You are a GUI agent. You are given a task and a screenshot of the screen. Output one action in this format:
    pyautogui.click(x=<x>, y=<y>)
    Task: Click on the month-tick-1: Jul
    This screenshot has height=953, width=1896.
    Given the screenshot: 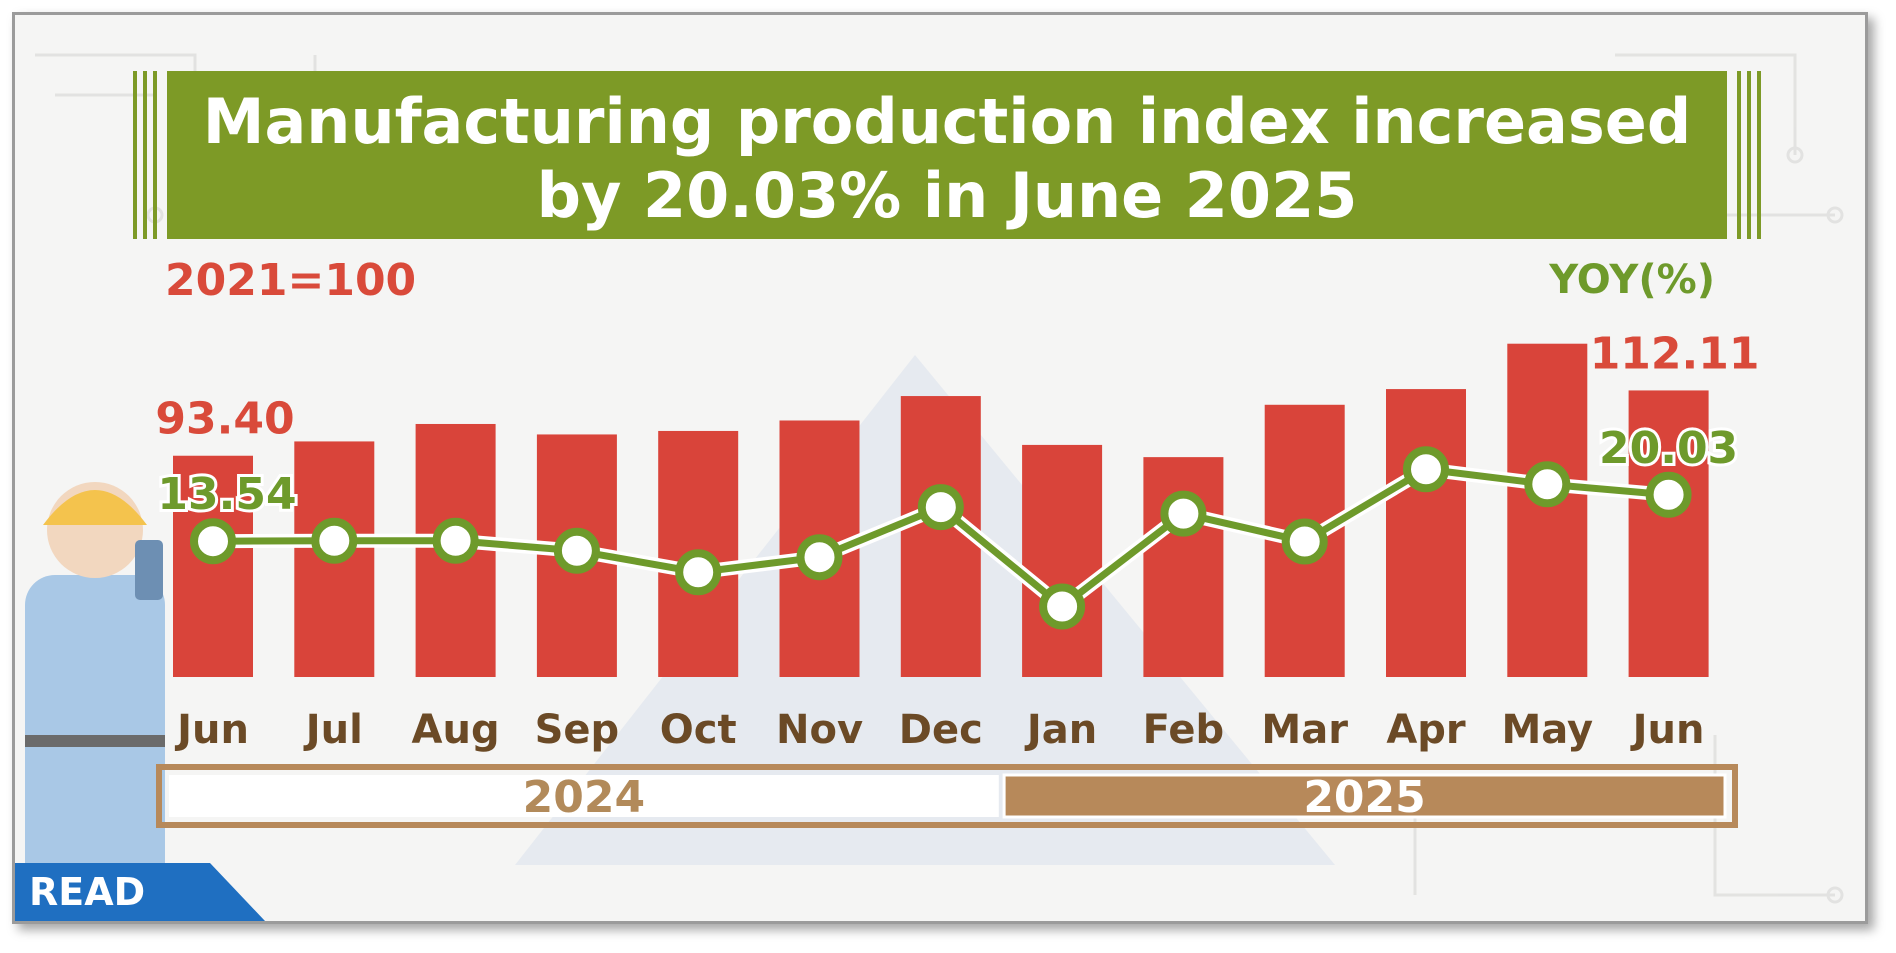 What is the action you would take?
    pyautogui.click(x=333, y=730)
    